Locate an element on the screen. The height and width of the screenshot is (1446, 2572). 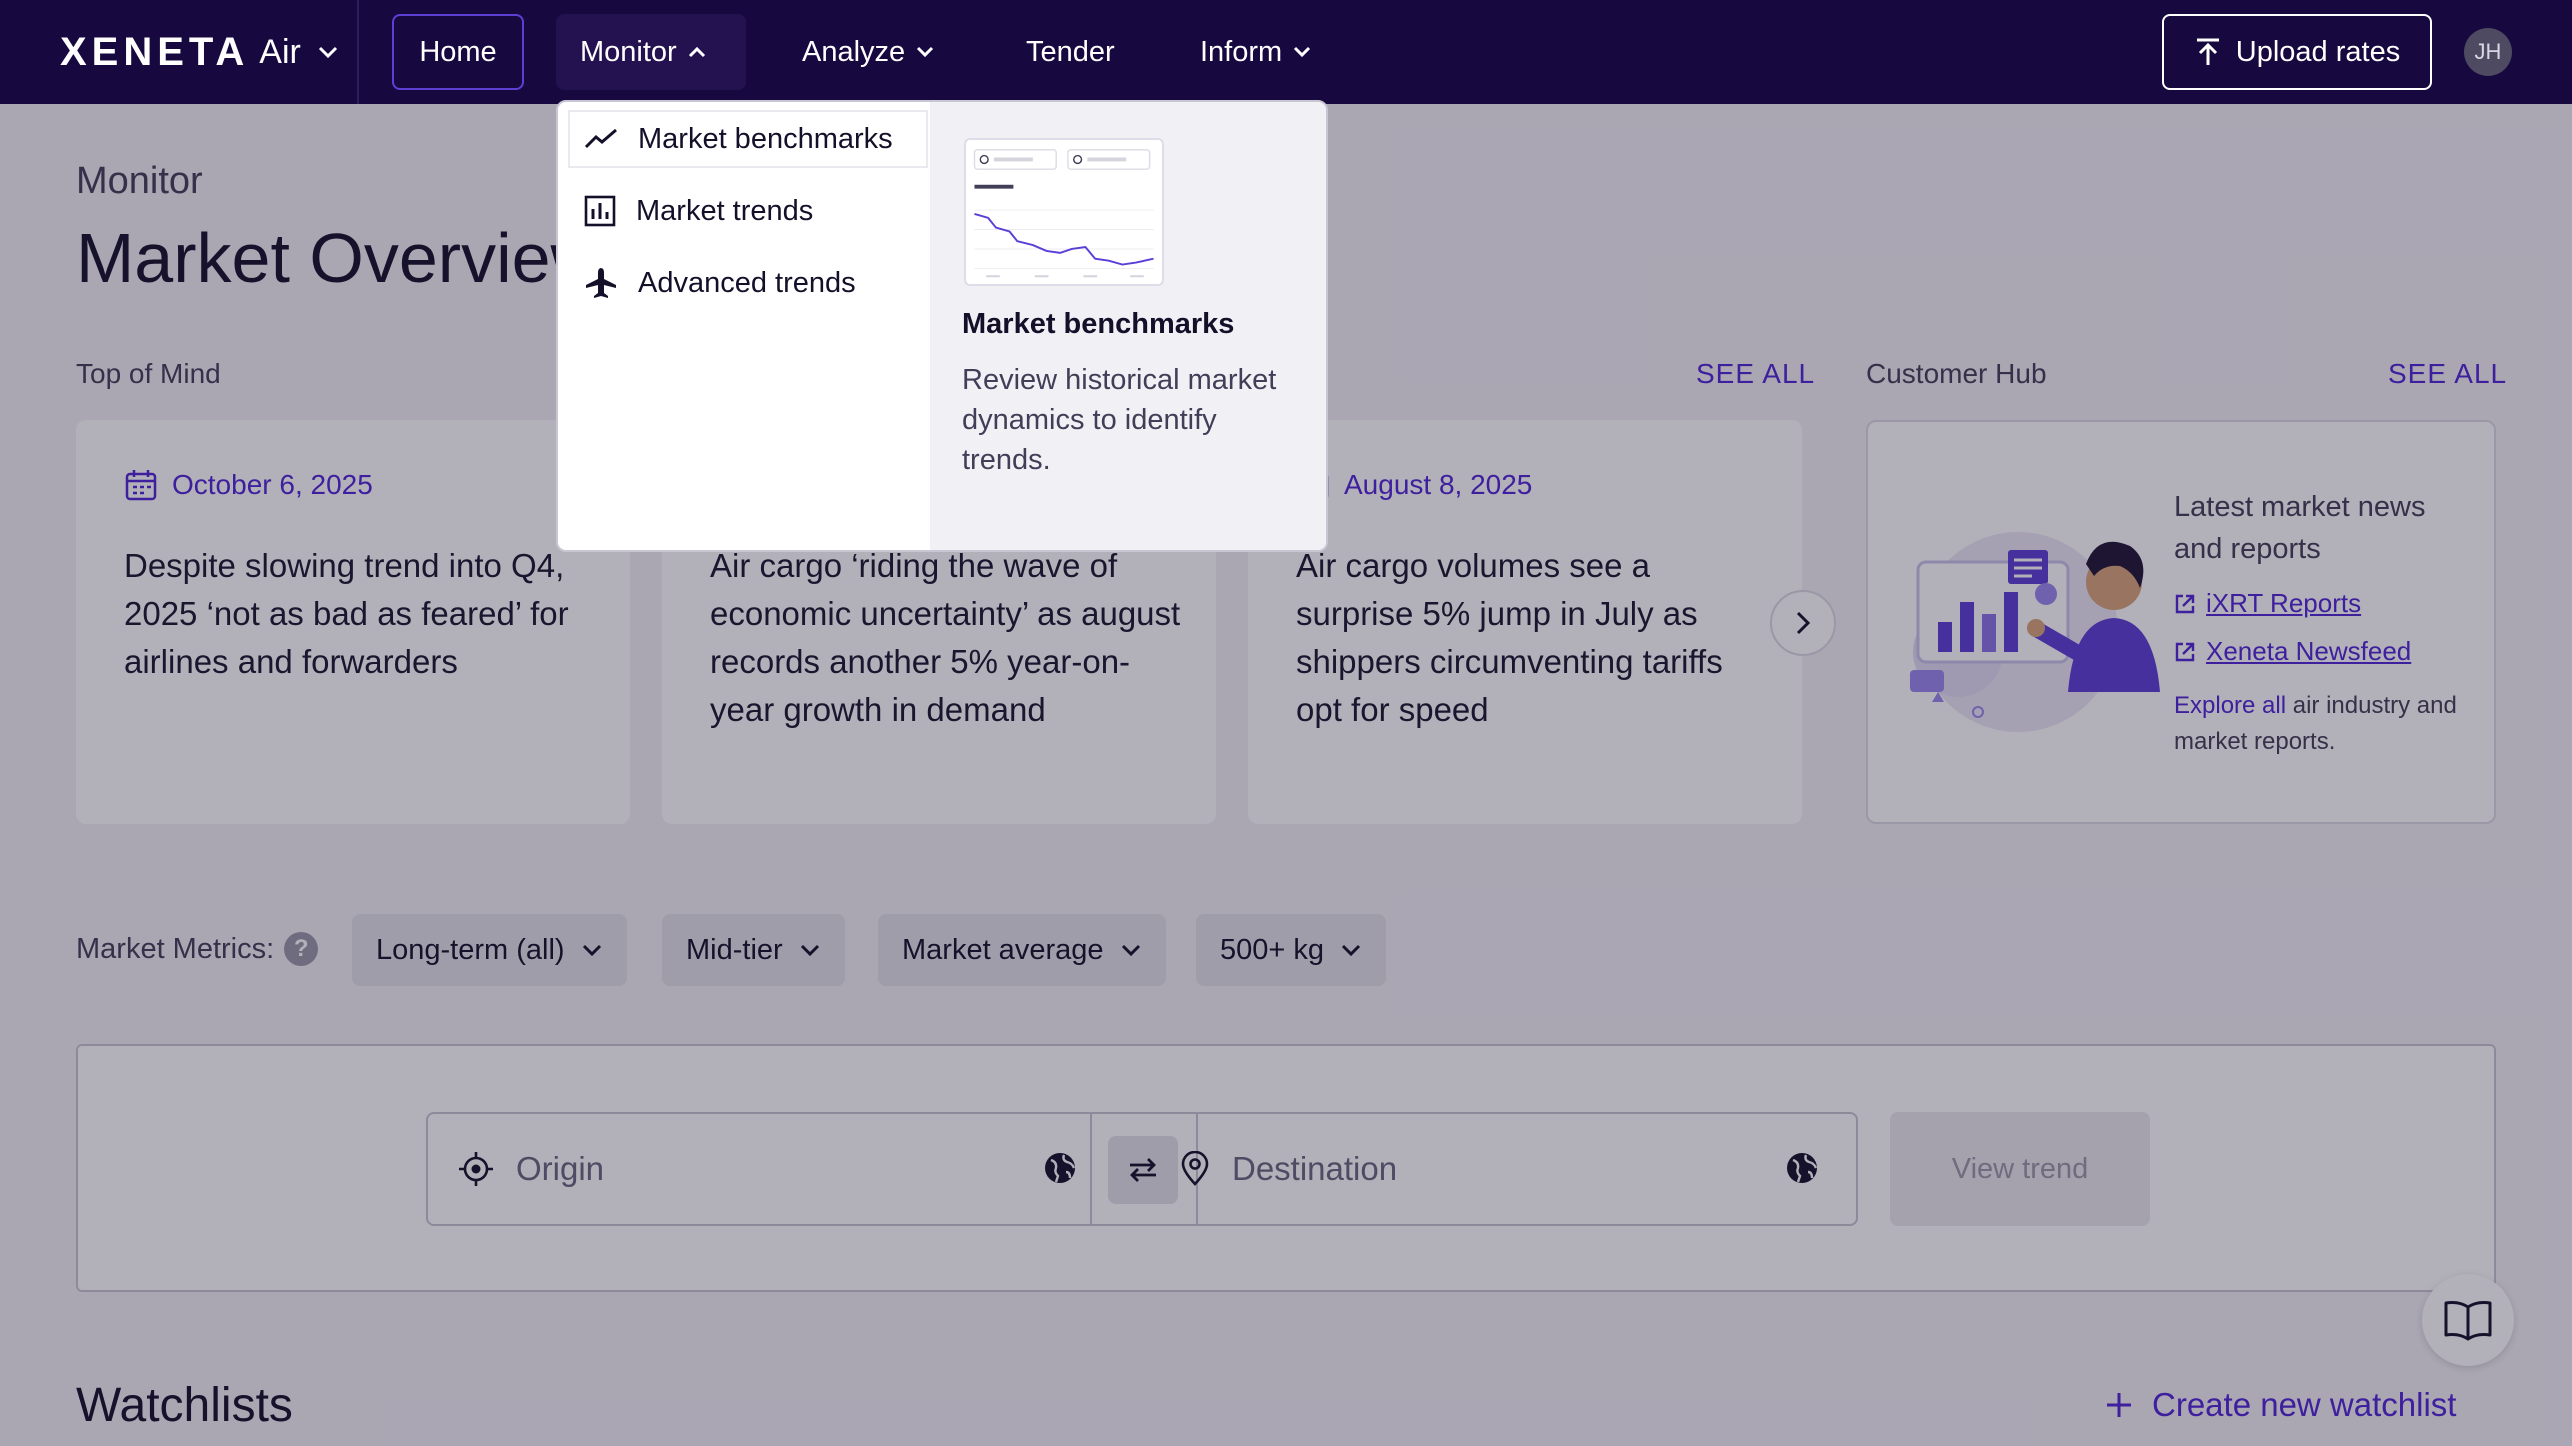
carousel-next-button is located at coordinates (1803, 623).